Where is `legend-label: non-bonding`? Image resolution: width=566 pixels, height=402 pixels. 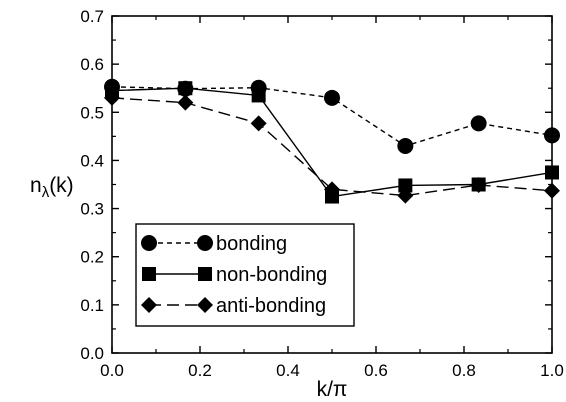
legend-label: non-bonding is located at coordinates (271, 275).